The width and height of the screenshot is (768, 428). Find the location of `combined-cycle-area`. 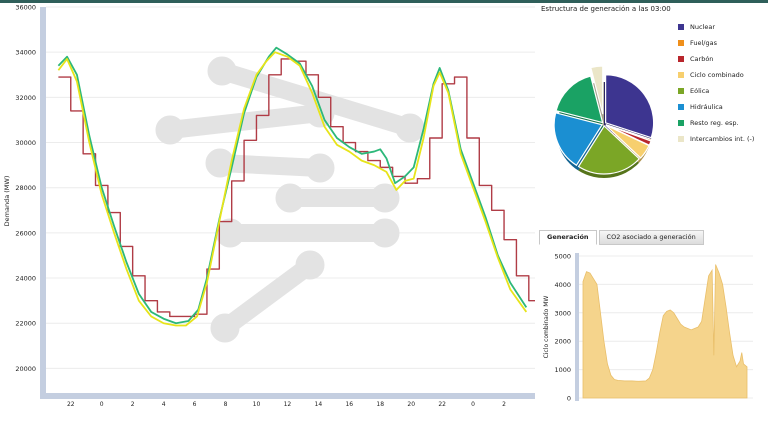

combined-cycle-area is located at coordinates (665, 331).